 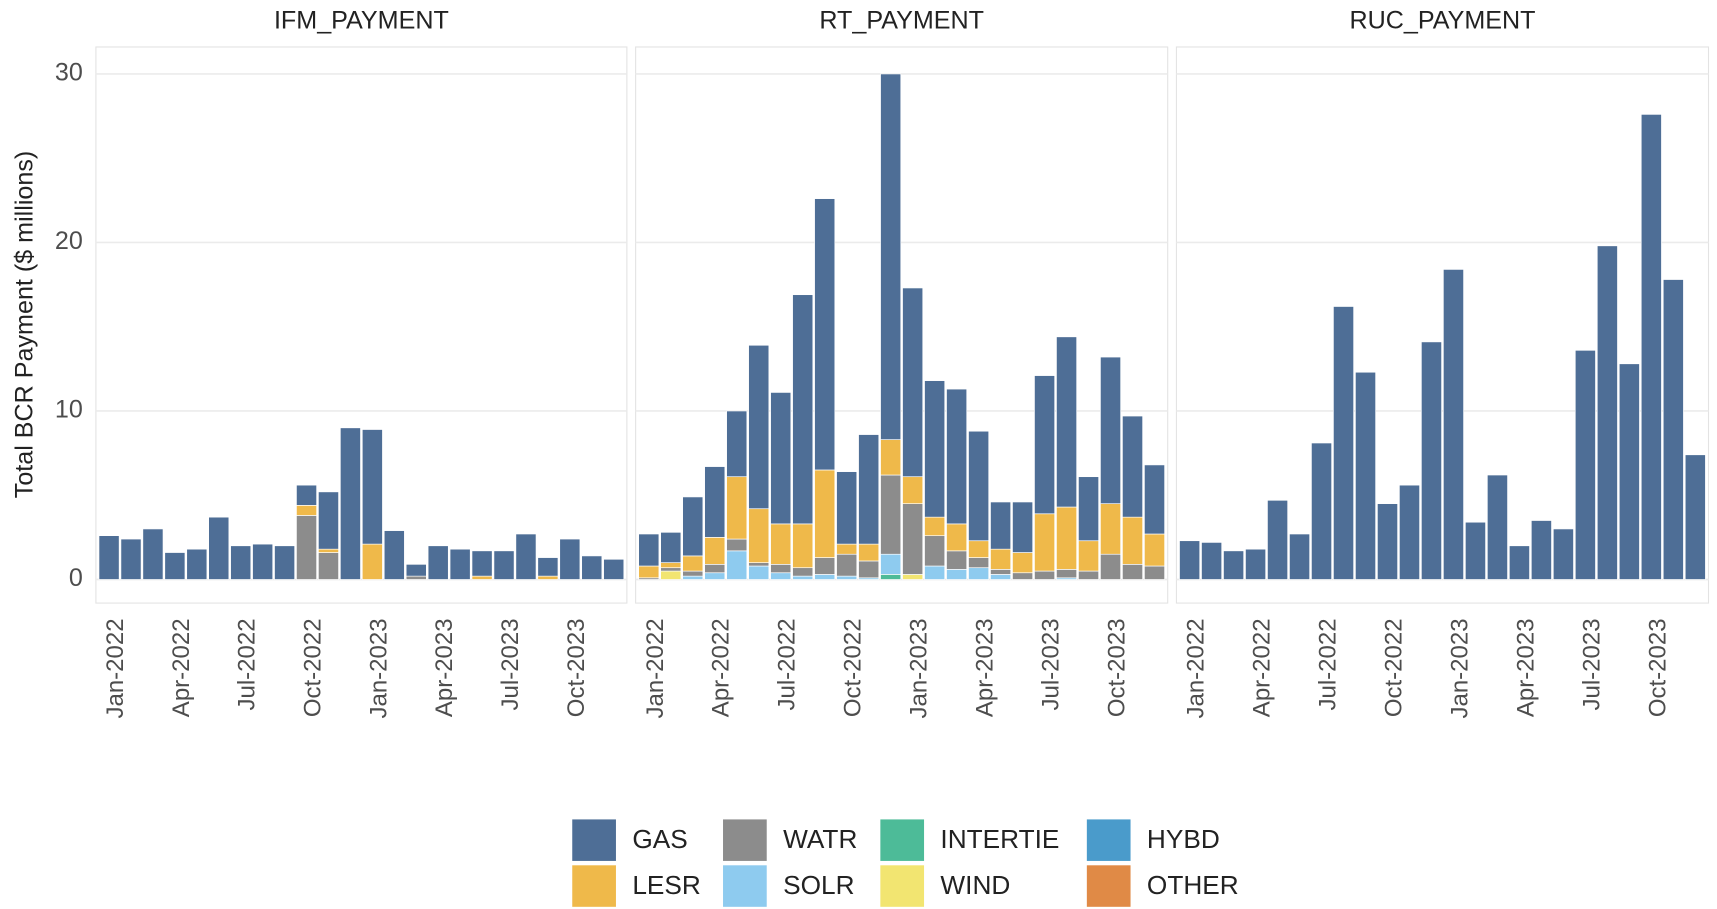 I want to click on legend-label: OTHER, so click(x=1193, y=885).